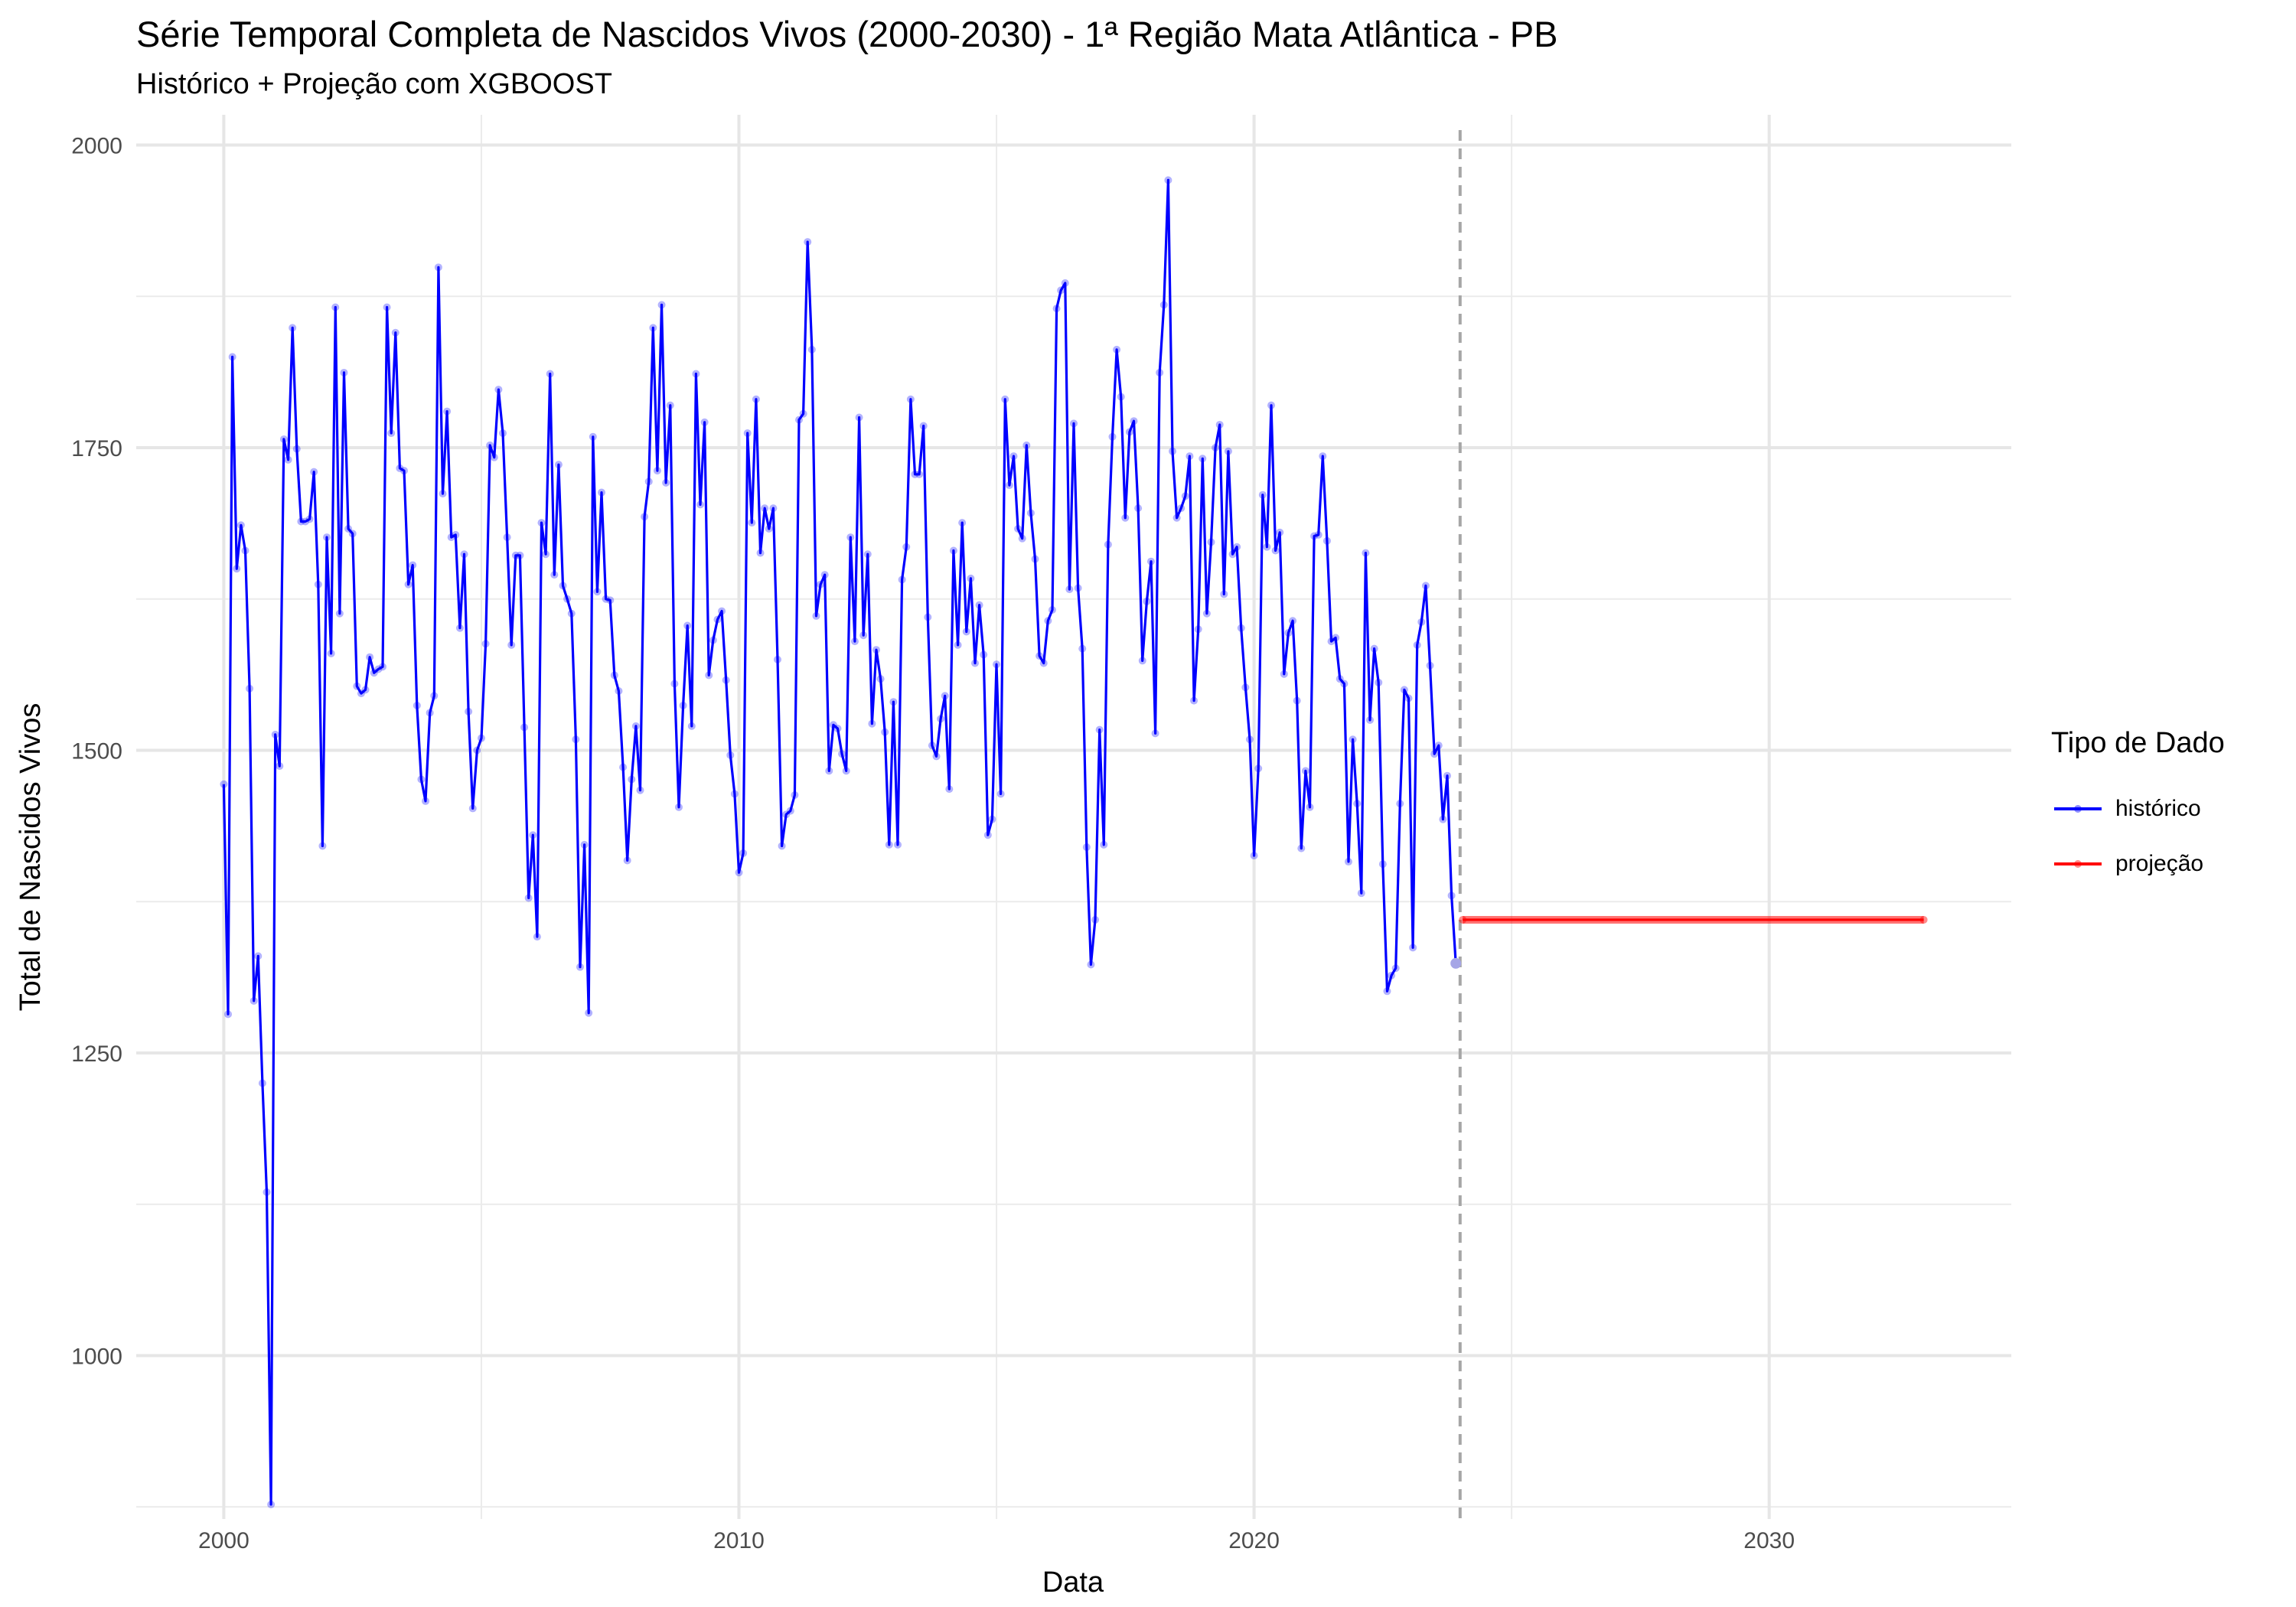 The height and width of the screenshot is (1607, 2296). What do you see at coordinates (996, 1540) in the screenshot?
I see `x-axis-ticks: 2000 2010 2020 2030` at bounding box center [996, 1540].